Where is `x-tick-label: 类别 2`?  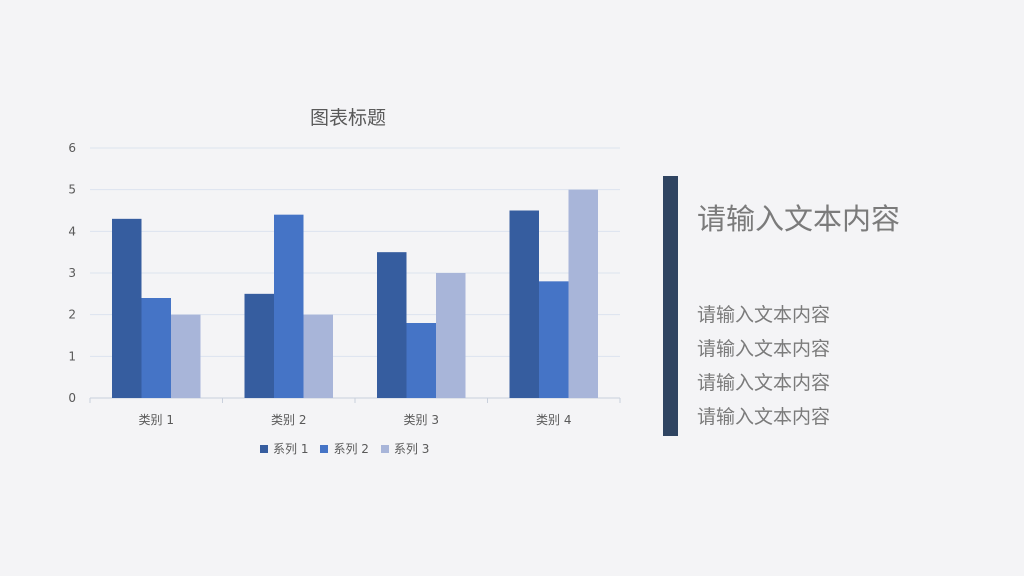 x-tick-label: 类别 2 is located at coordinates (288, 420).